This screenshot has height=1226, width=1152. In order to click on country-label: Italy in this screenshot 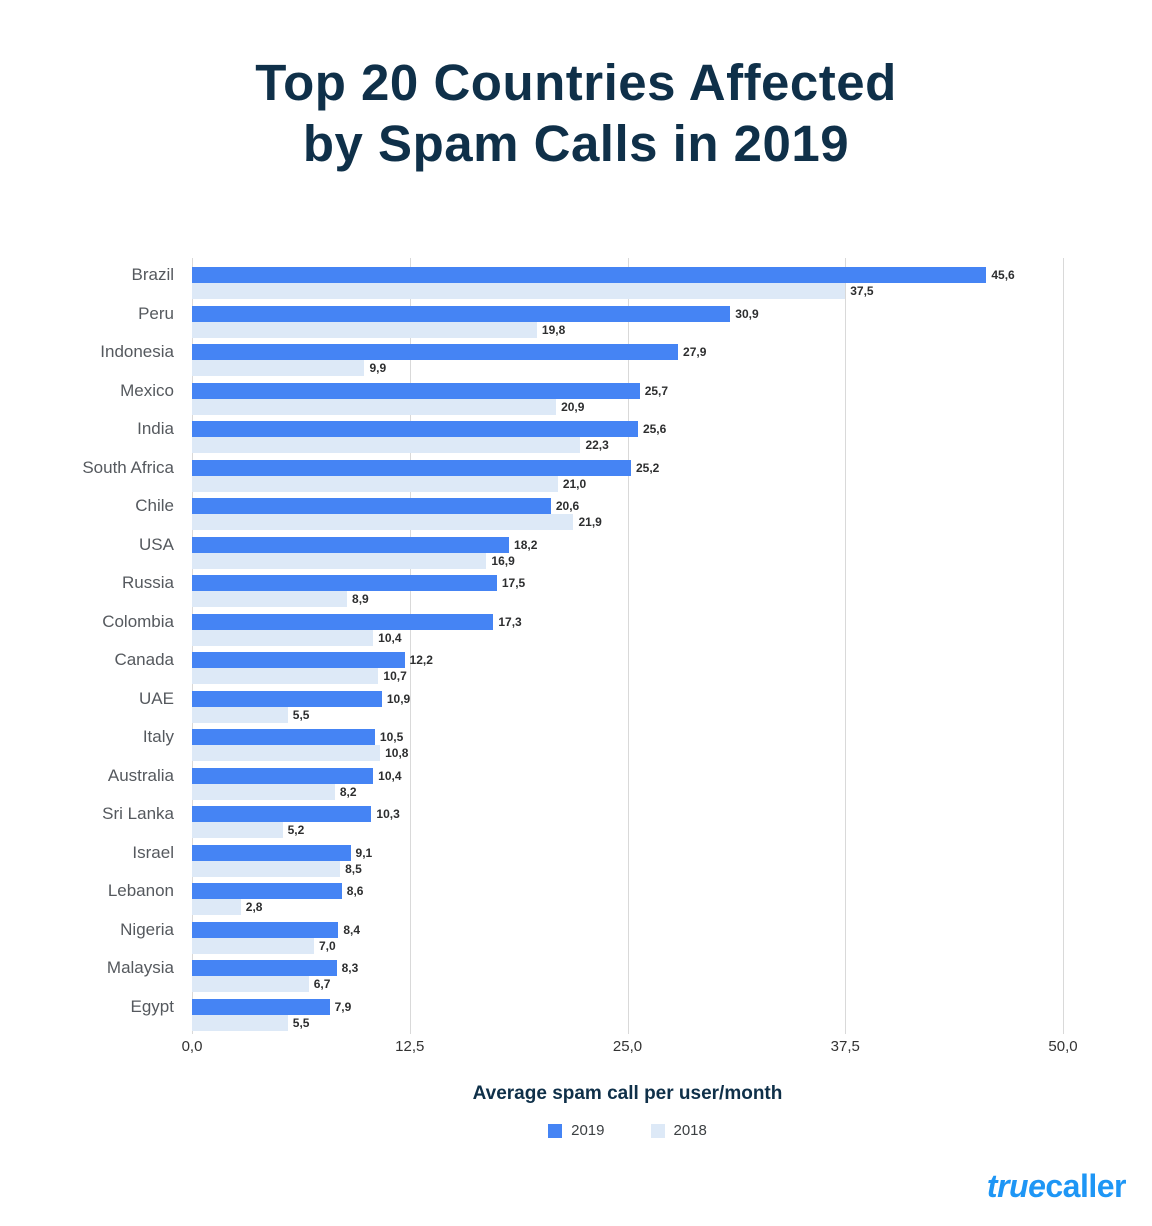, I will do `click(158, 736)`.